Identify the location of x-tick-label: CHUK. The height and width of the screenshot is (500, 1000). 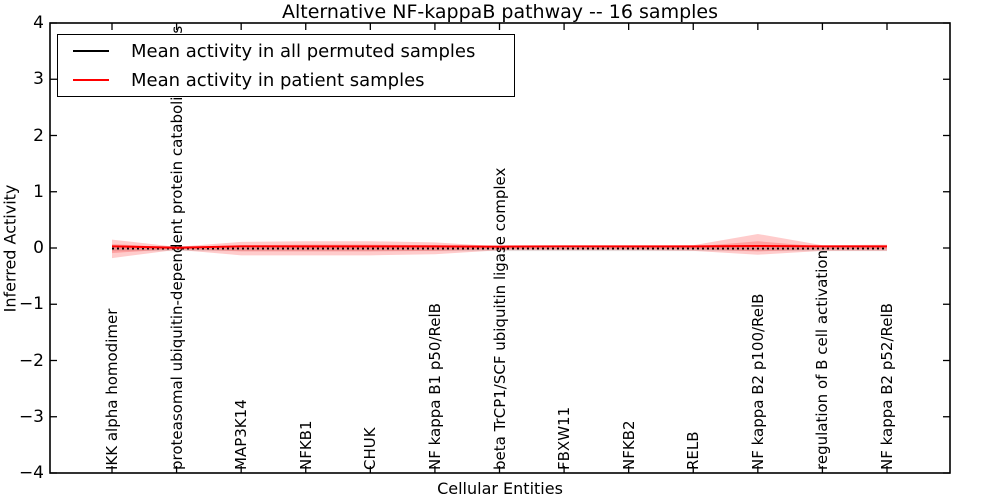
(370, 448).